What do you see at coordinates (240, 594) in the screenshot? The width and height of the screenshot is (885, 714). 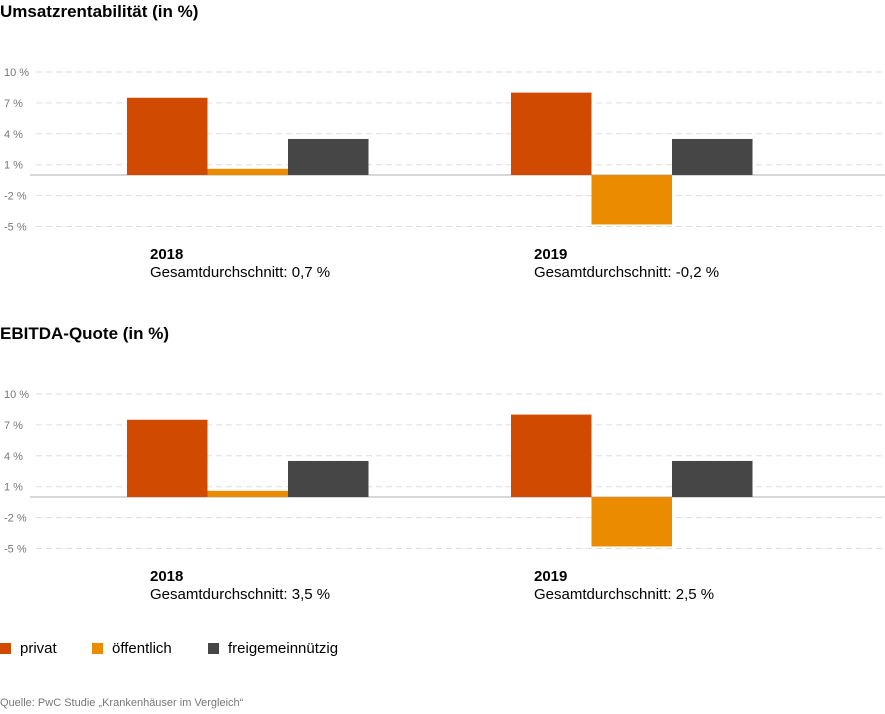 I see `average-note-2018: Gesamtdurchschnitt: 3,5 %` at bounding box center [240, 594].